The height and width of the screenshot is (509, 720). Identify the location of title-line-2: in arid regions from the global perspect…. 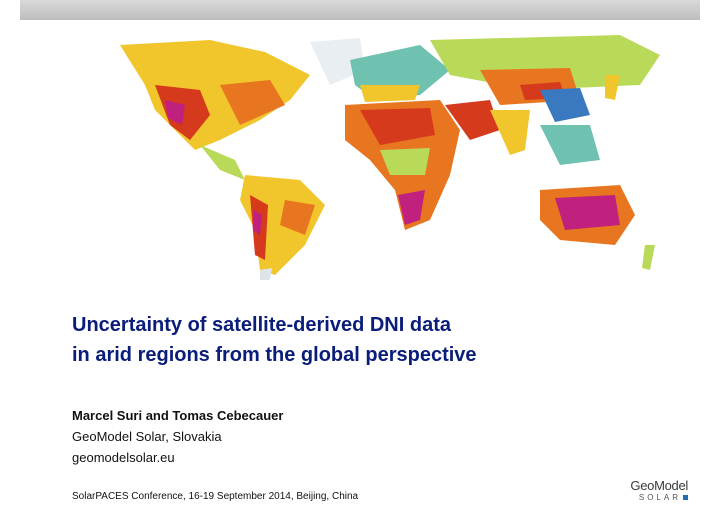
(274, 355).